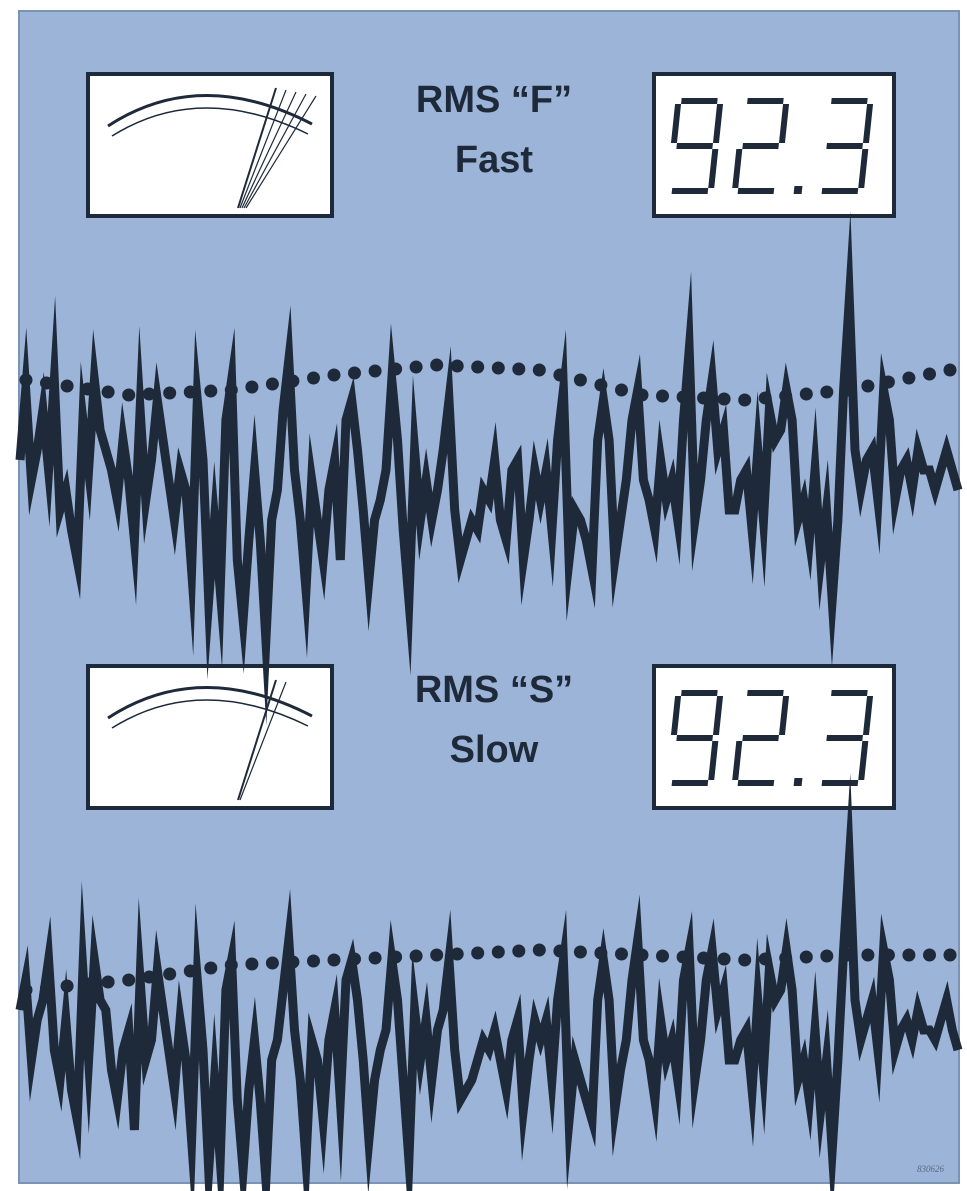 Image resolution: width=967 pixels, height=1191 pixels. What do you see at coordinates (210, 740) in the screenshot?
I see `meter-dial-slow` at bounding box center [210, 740].